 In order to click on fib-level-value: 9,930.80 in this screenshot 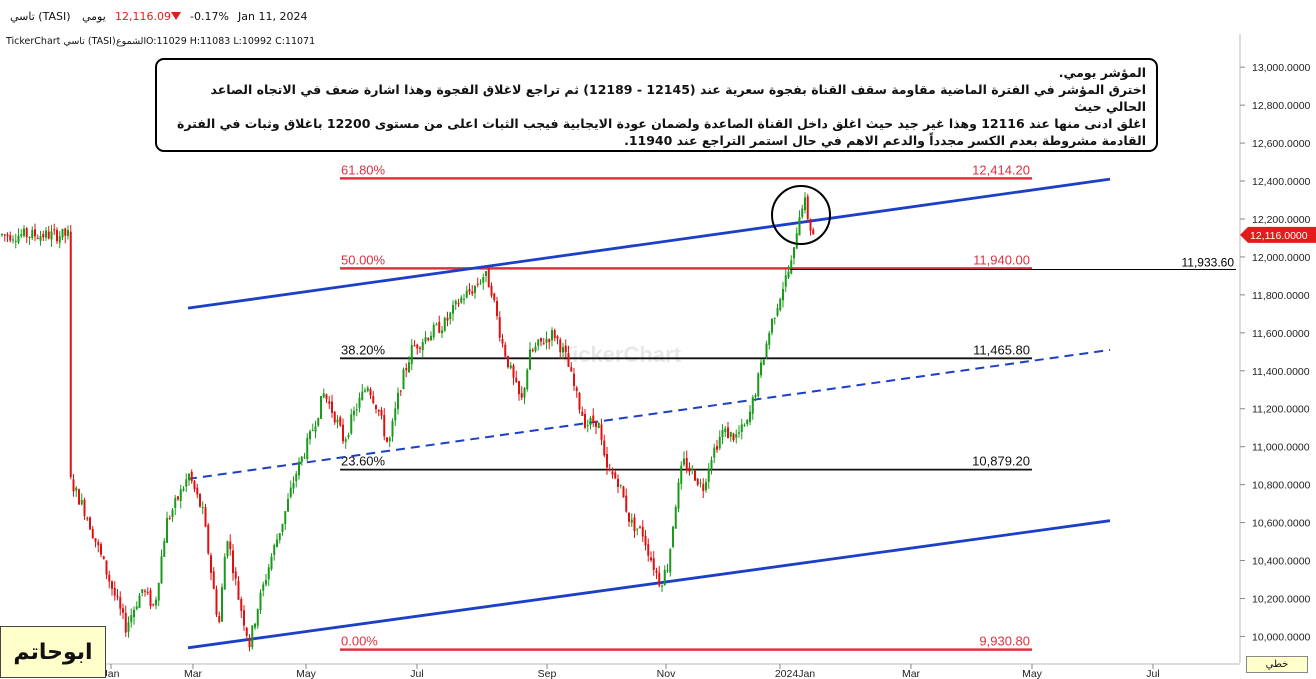, I will do `click(1004, 641)`.